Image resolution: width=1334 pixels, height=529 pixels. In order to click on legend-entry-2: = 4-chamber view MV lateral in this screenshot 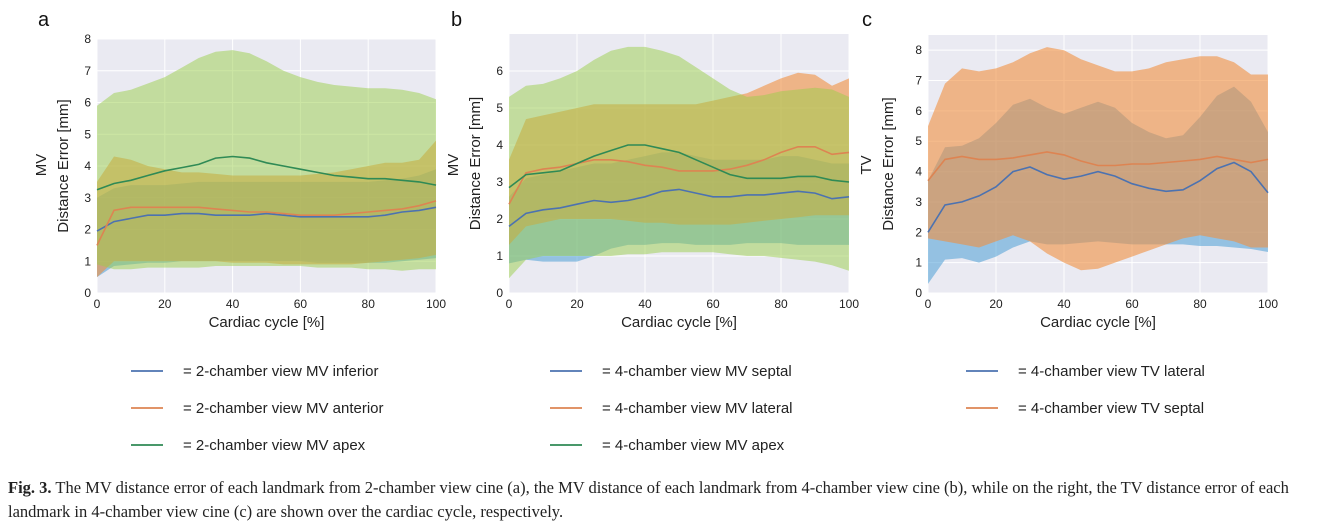, I will do `click(697, 408)`.